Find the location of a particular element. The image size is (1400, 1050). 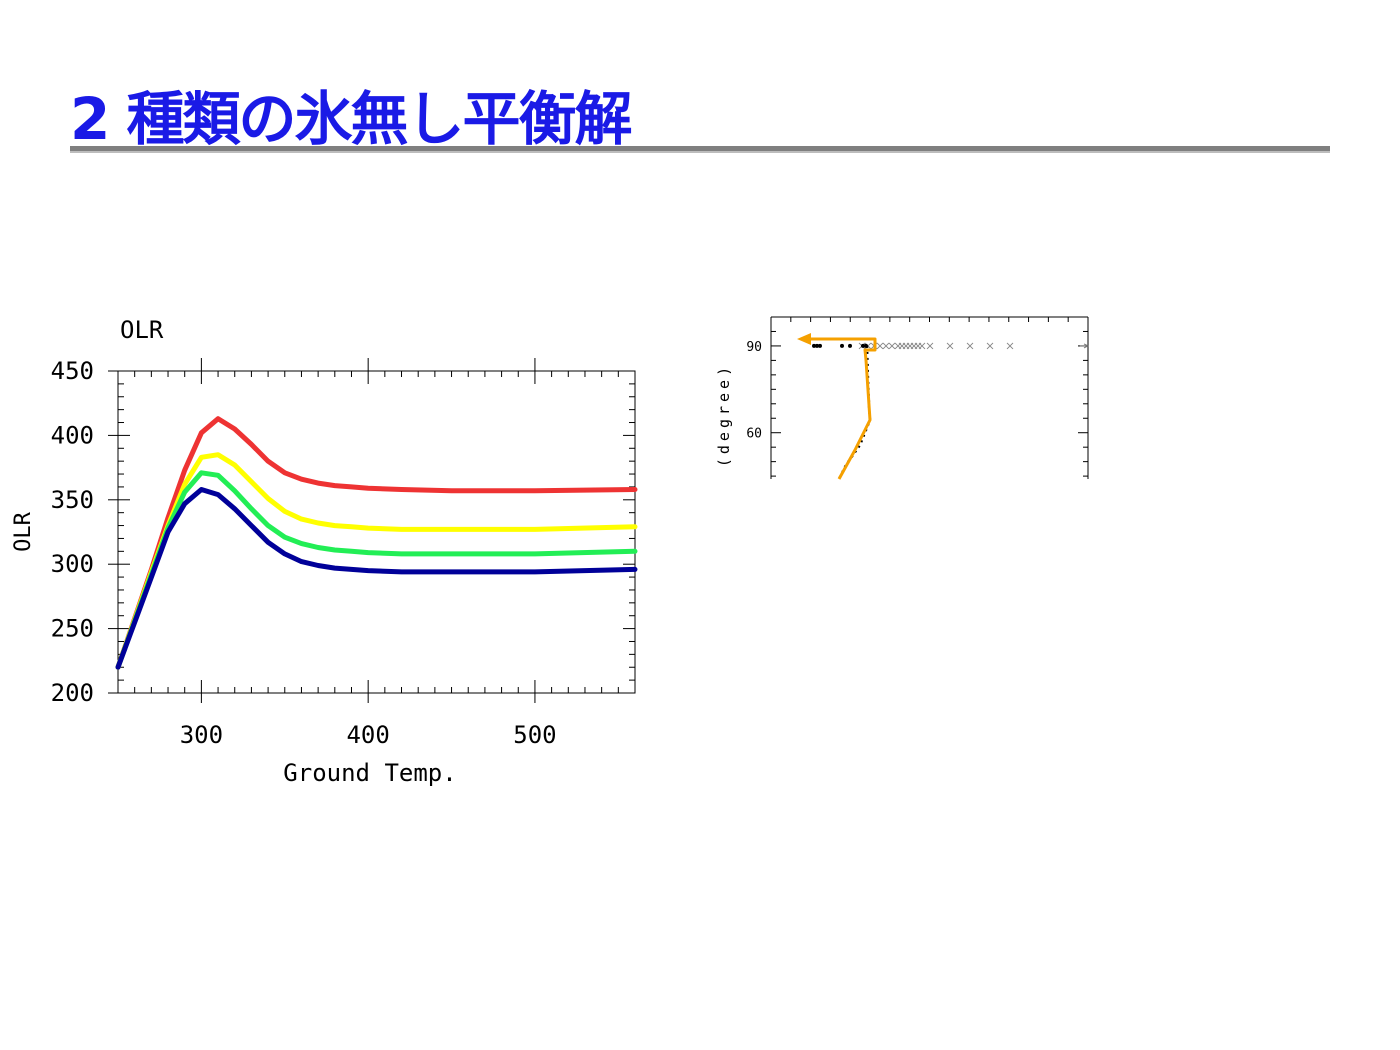

y-axis-label: (degree) is located at coordinates (724, 415).